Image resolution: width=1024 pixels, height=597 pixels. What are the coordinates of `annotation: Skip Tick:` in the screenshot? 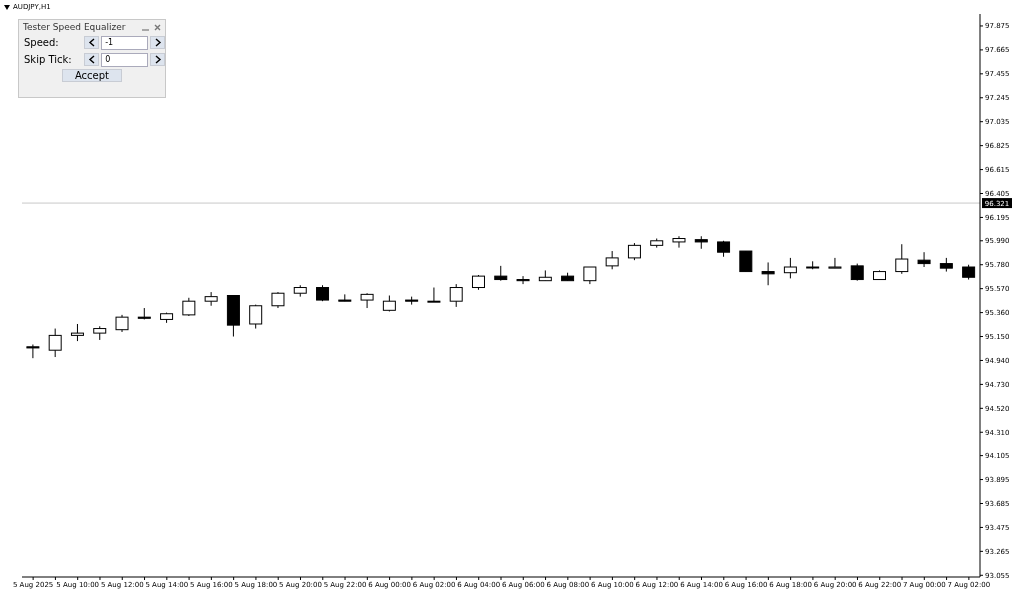 It's located at (48, 59).